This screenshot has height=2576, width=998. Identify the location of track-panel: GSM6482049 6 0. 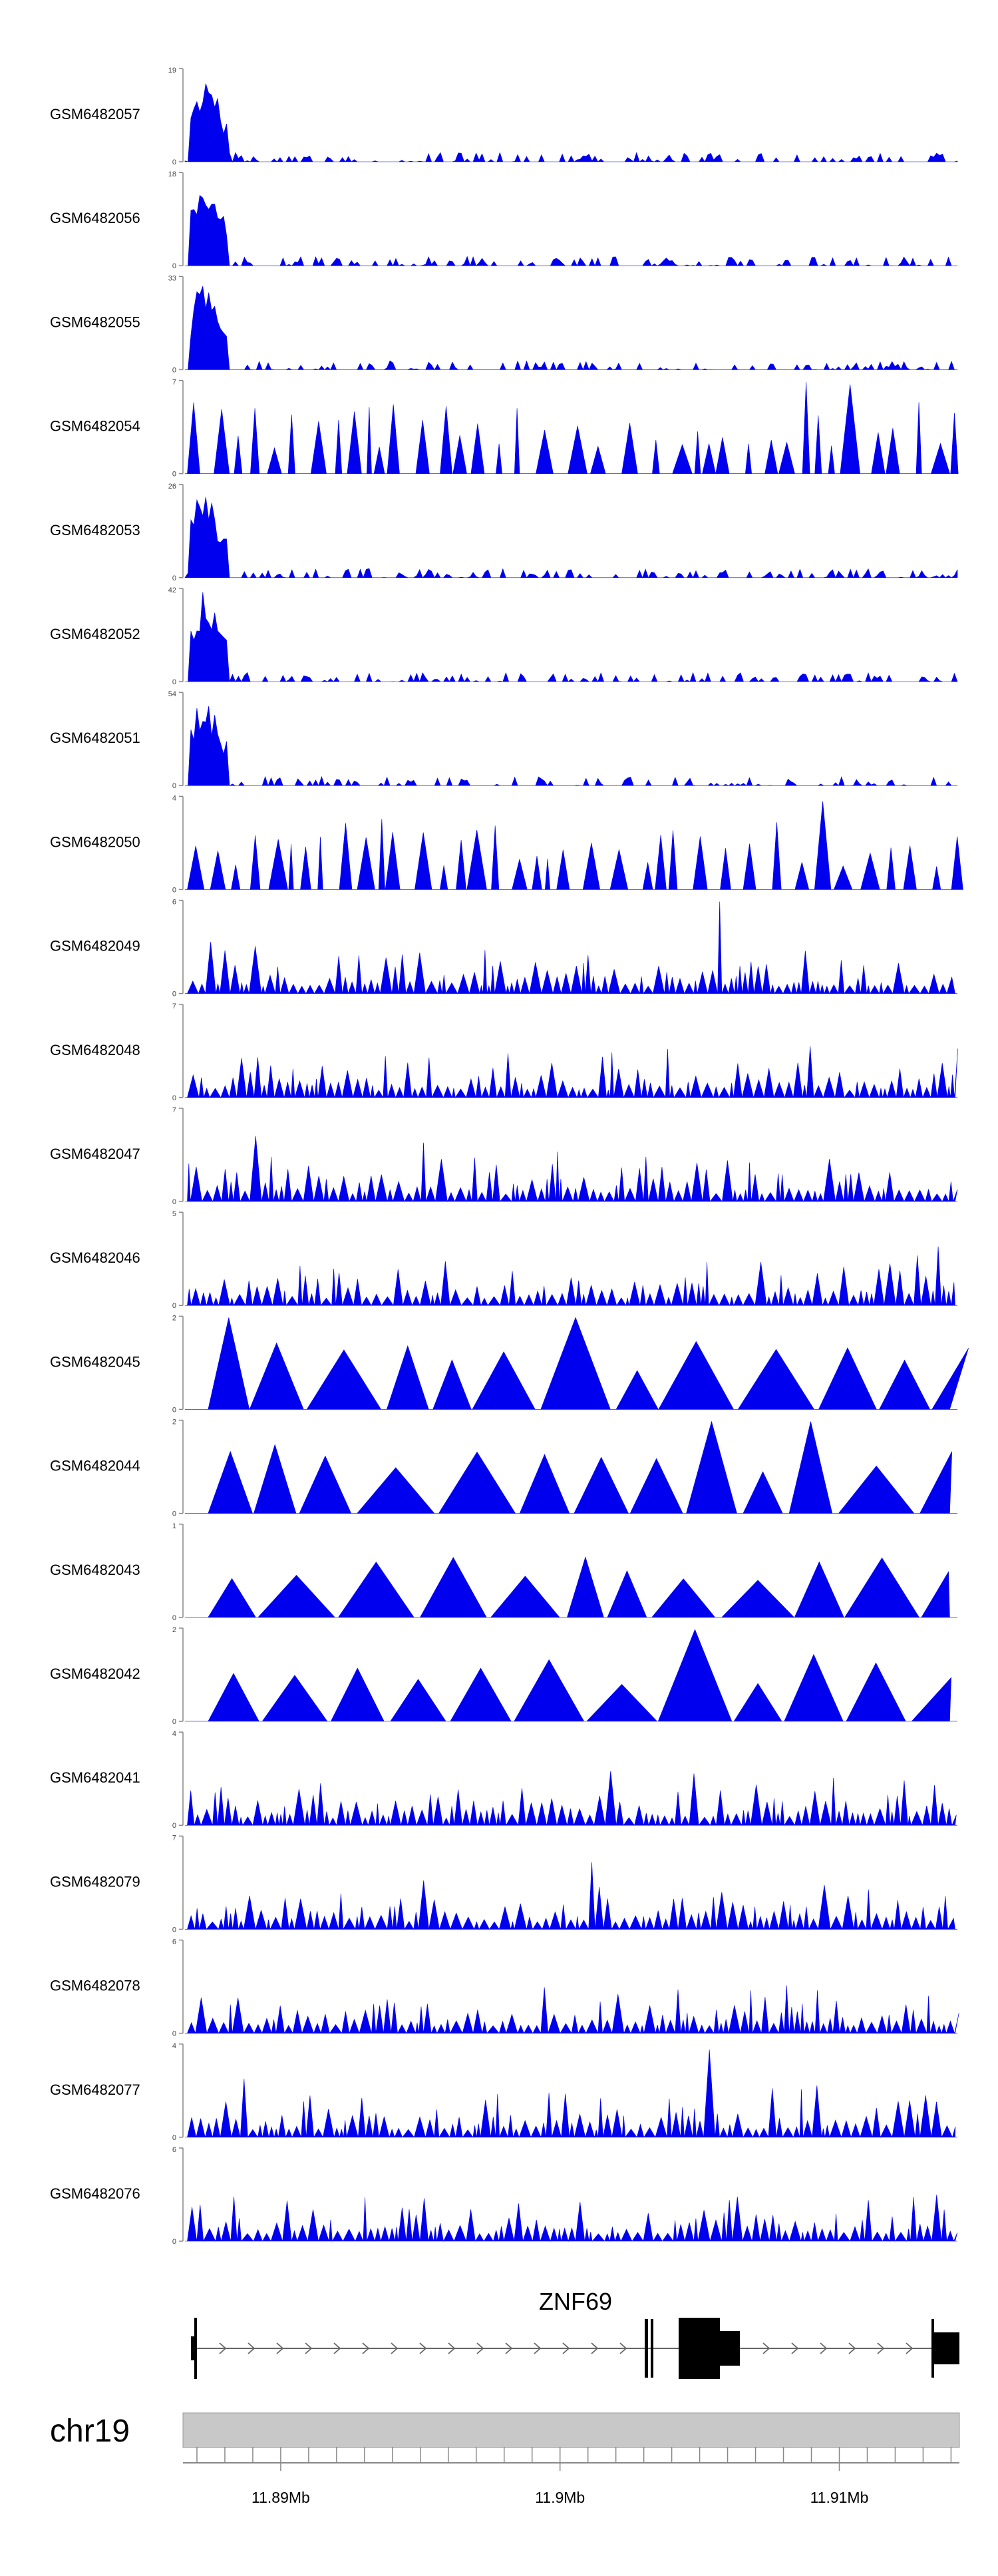
(503, 948).